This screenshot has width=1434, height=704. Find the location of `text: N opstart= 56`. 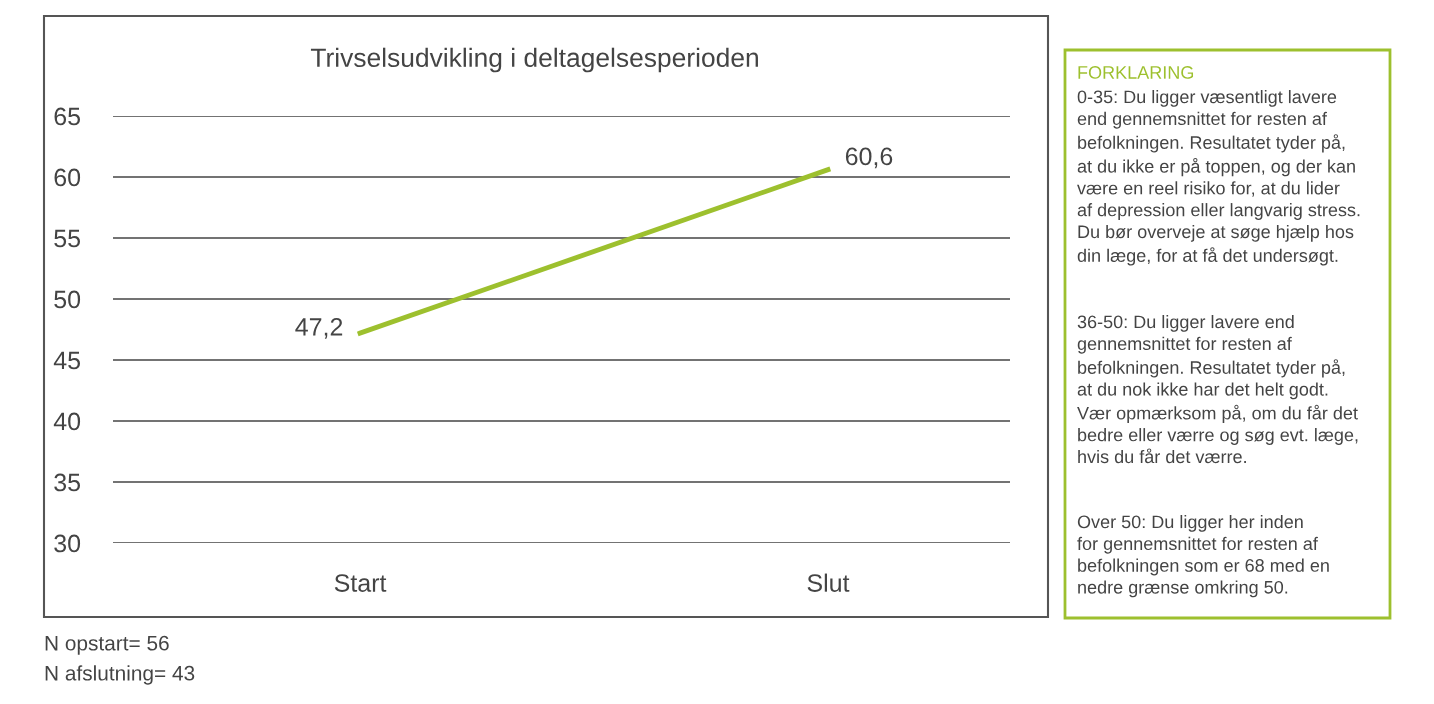

text: N opstart= 56 is located at coordinates (107, 645).